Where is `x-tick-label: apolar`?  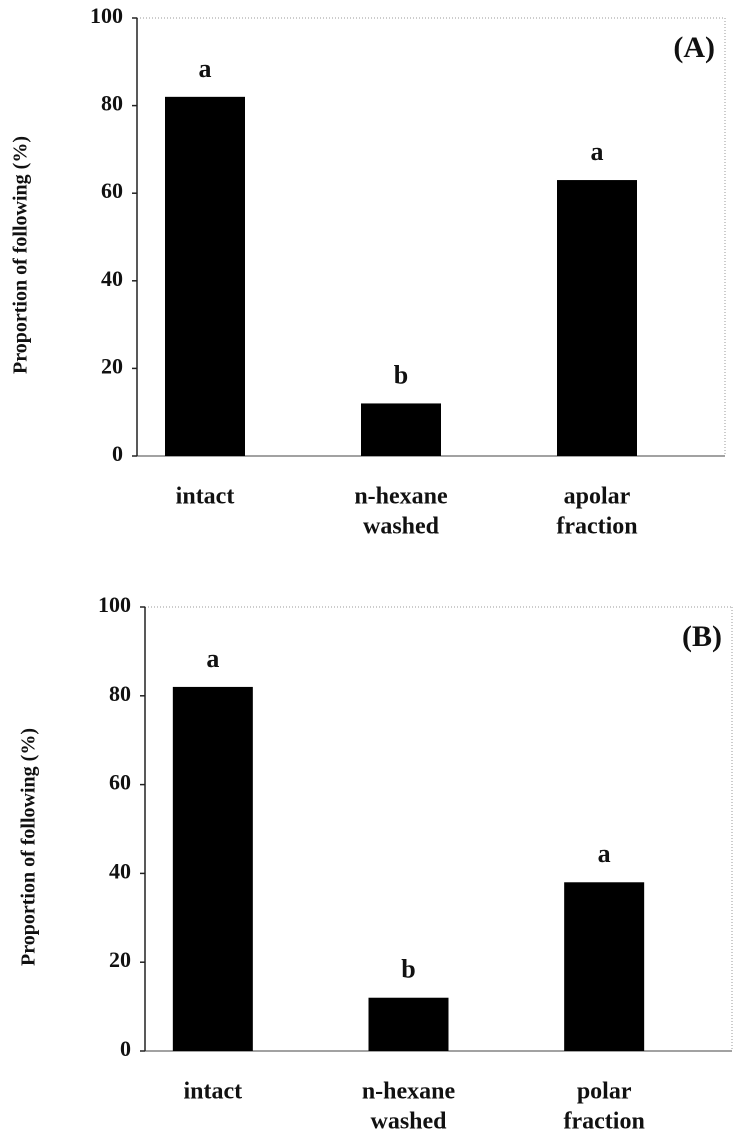
x-tick-label: apolar is located at coordinates (597, 497).